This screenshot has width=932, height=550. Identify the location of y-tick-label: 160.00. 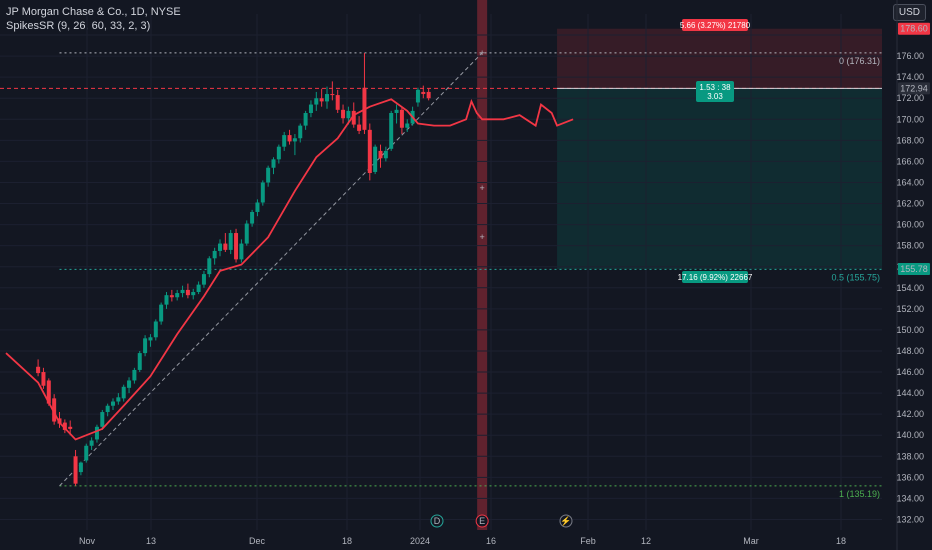
(910, 225).